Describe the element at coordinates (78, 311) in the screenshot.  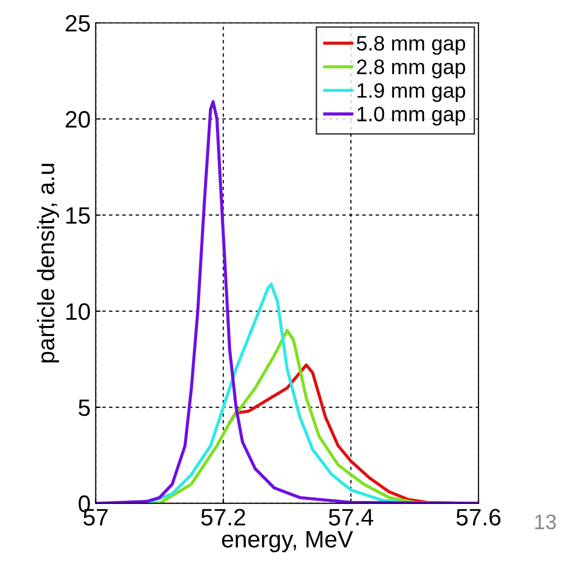
I see `y-tick-label: 10` at that location.